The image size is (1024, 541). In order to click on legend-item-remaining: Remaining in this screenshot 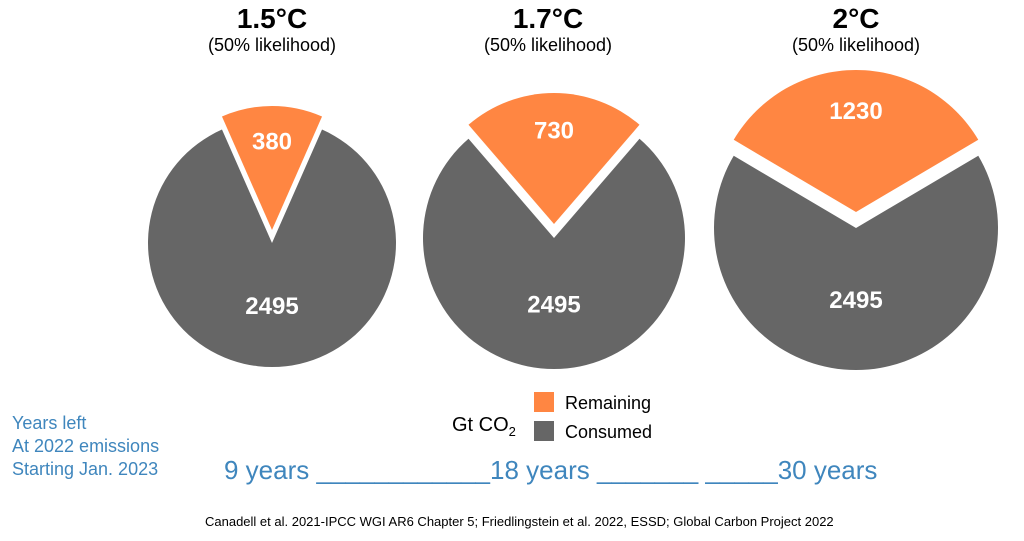, I will do `click(592, 403)`.